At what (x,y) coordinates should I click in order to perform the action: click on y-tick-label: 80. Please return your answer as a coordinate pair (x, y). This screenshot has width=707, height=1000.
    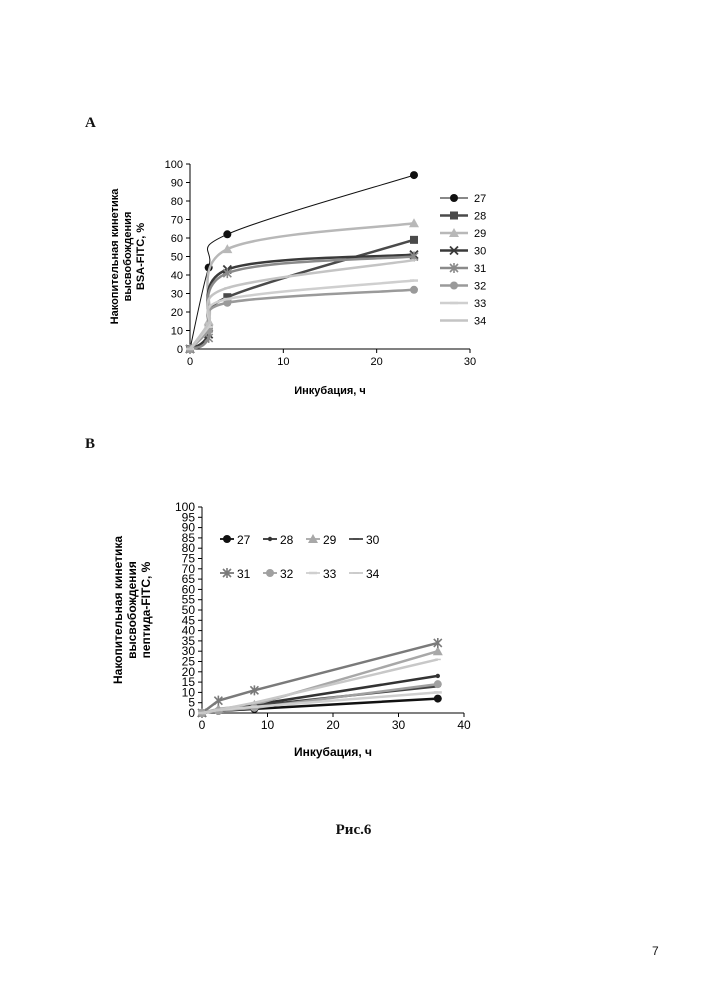
    Looking at the image, I should click on (177, 202).